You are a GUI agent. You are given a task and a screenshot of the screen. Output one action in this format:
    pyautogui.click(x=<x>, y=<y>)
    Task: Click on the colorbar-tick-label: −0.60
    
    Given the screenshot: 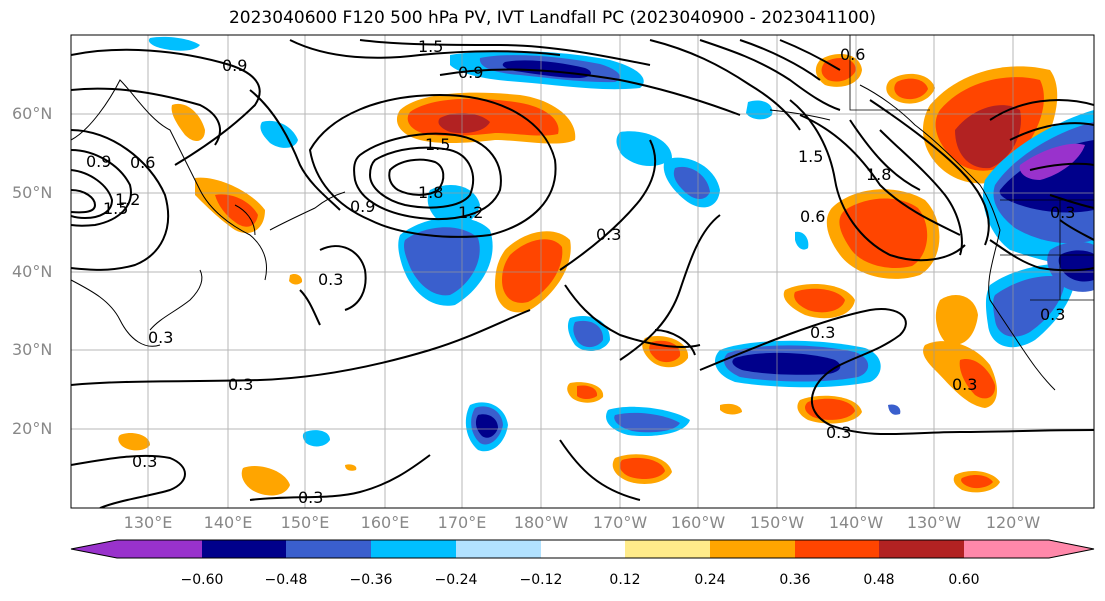 What is the action you would take?
    pyautogui.click(x=202, y=580)
    